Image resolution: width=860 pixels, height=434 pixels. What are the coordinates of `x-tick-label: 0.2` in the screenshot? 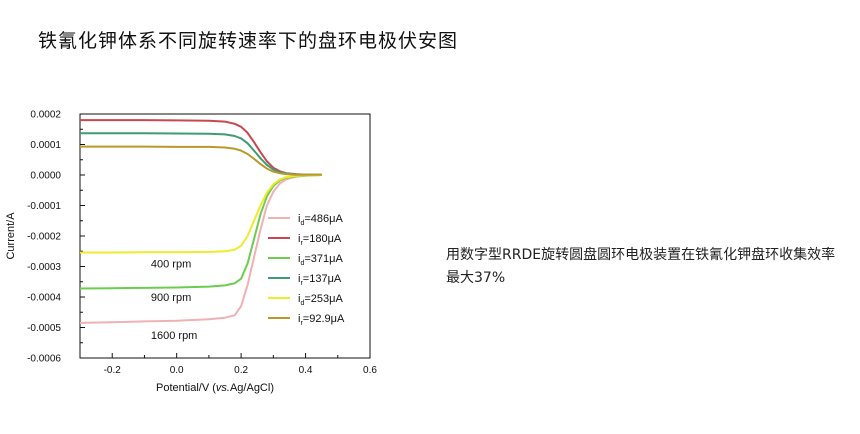 It's located at (241, 370).